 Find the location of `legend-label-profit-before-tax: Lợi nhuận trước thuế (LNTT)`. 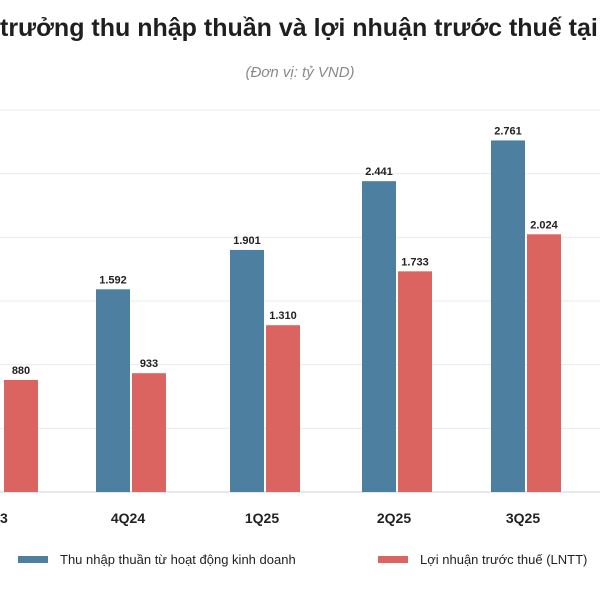

legend-label-profit-before-tax: Lợi nhuận trước thuế (LNTT) is located at coordinates (504, 559).